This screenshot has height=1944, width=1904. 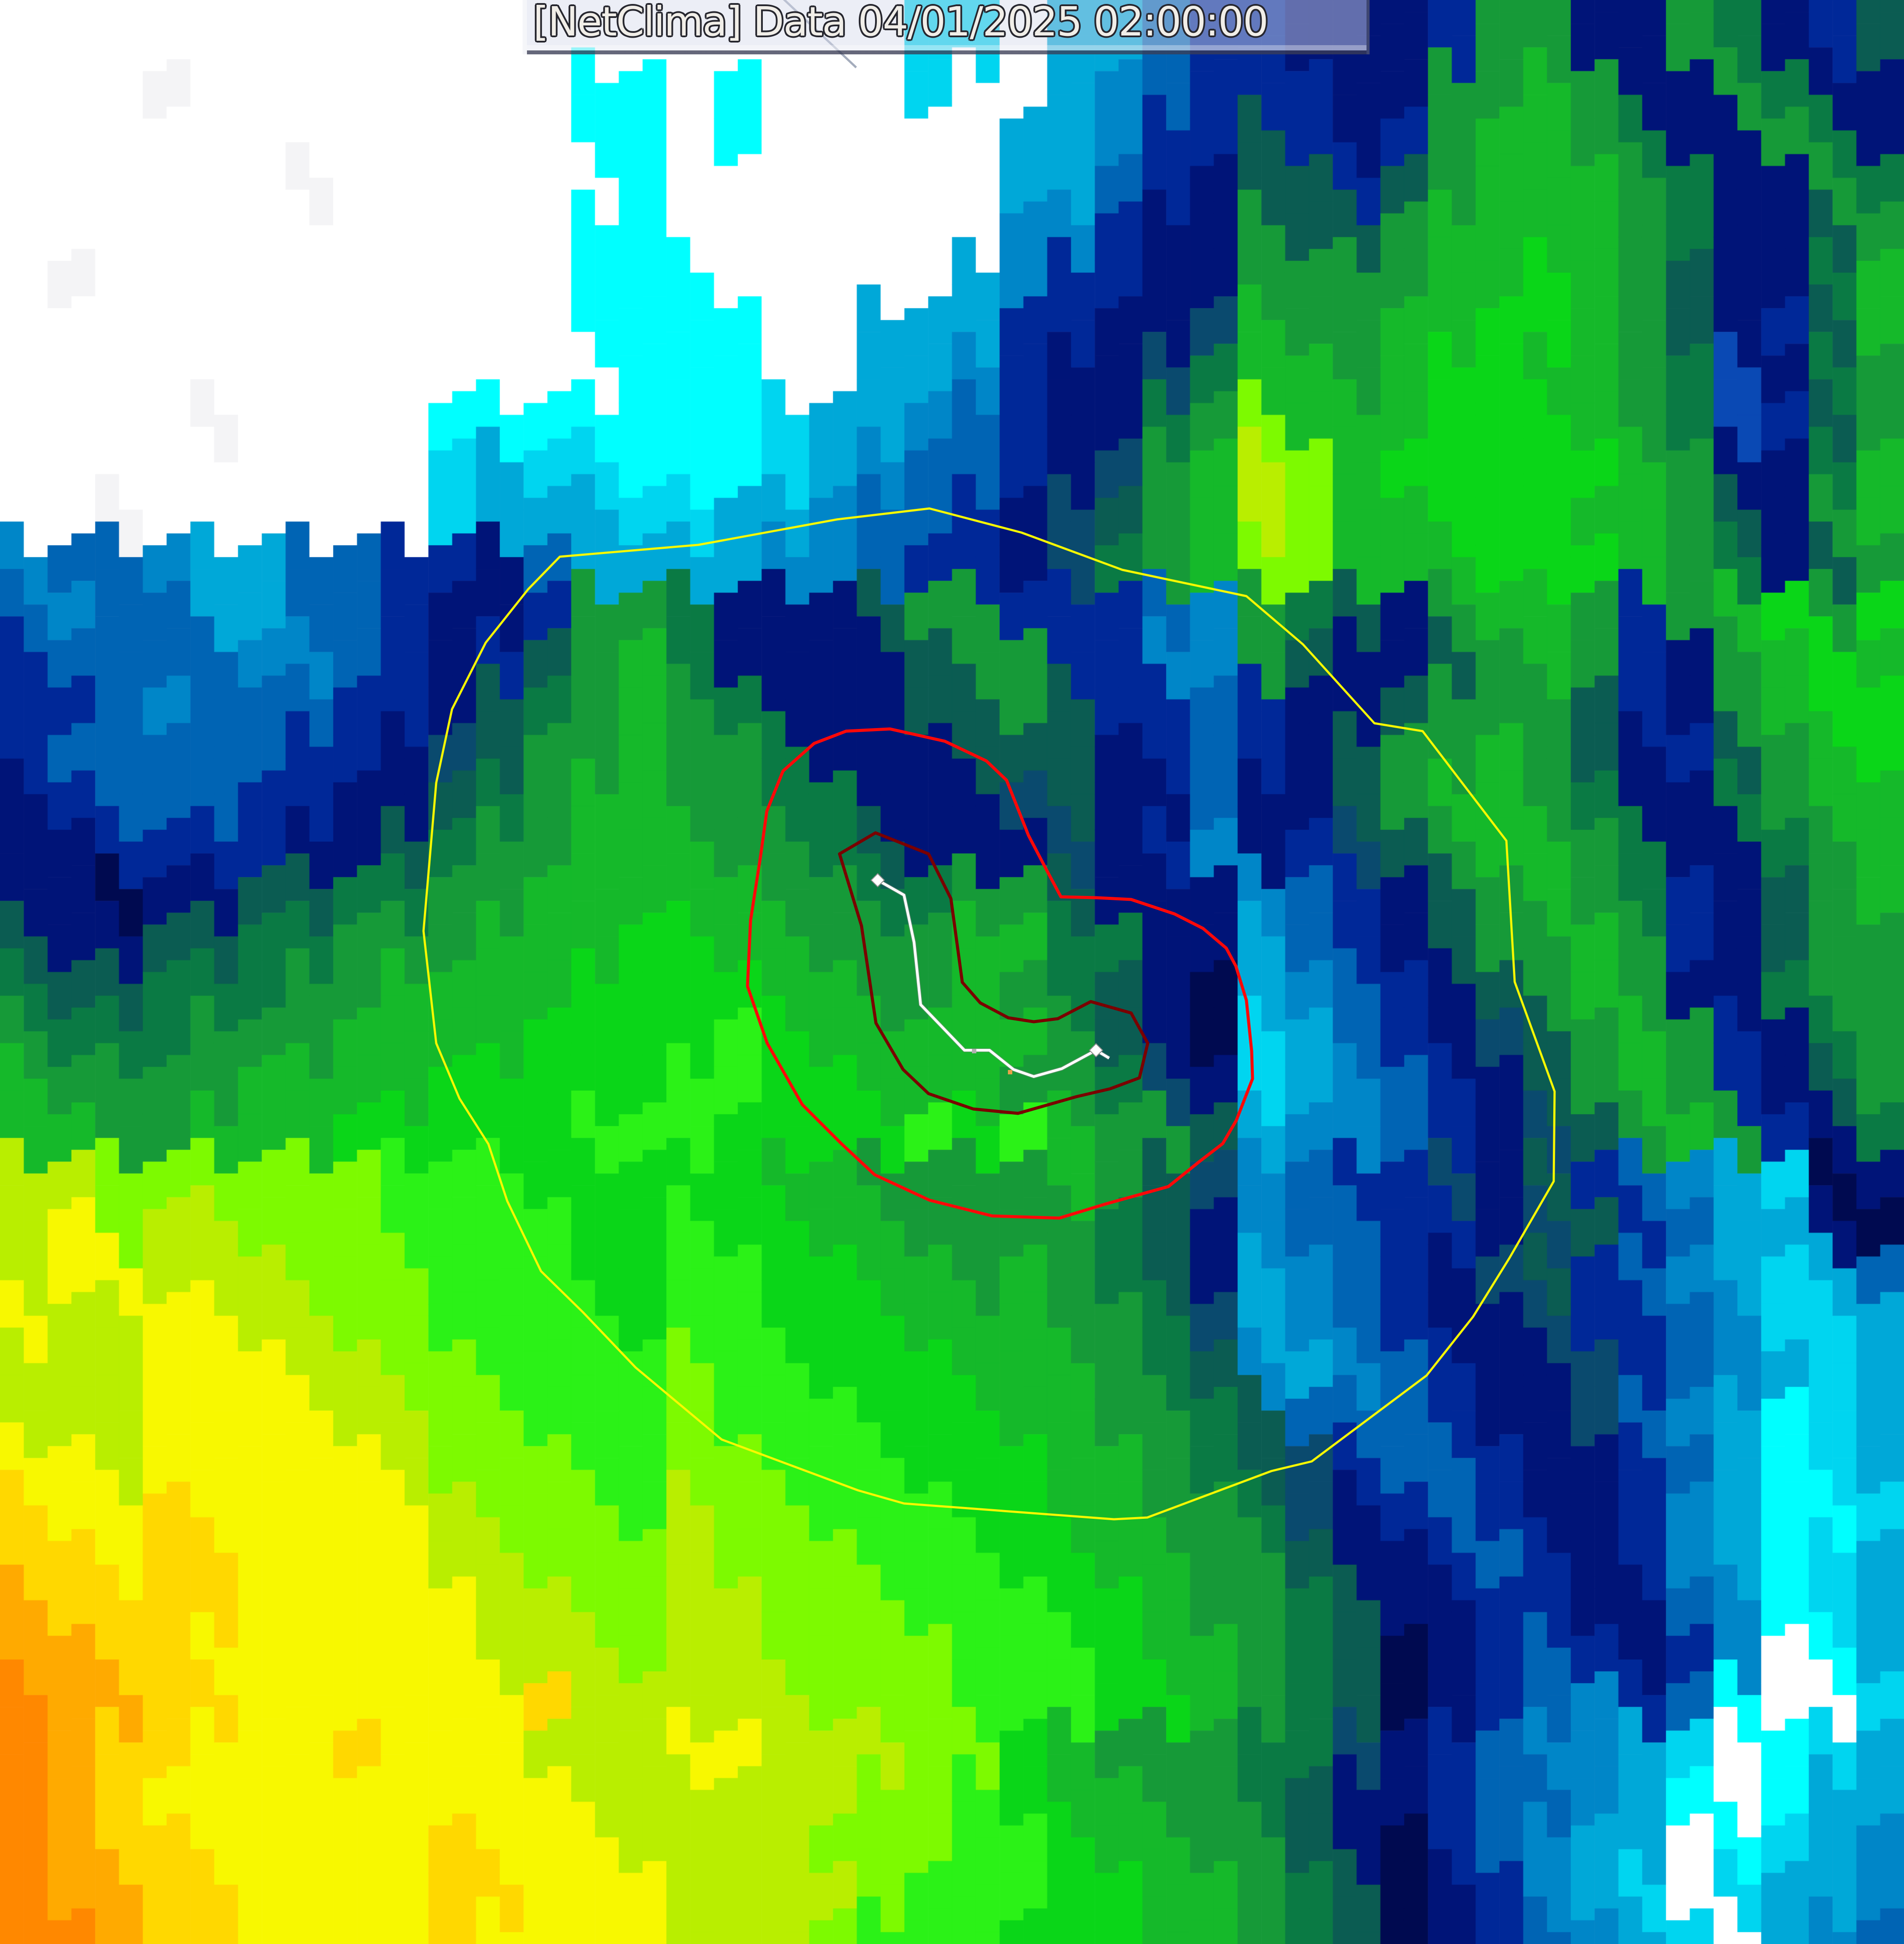 I want to click on title-bar-text: [NetClima] Data 04/01/2025 02:00:00, so click(x=900, y=22).